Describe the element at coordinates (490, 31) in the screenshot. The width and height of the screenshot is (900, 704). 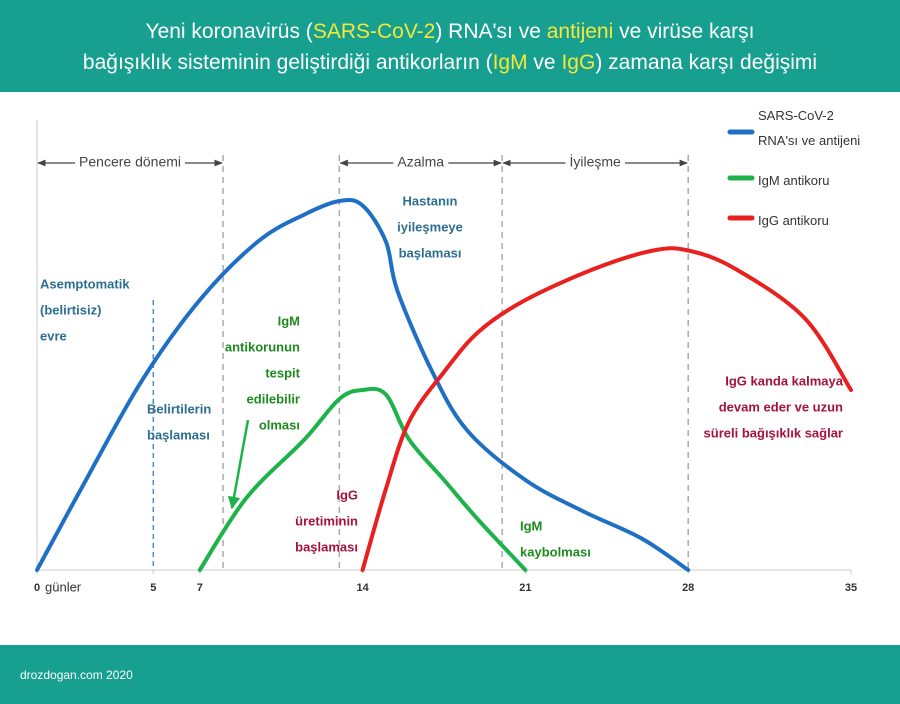
I see `title-segment: ) RNA'sı ve` at that location.